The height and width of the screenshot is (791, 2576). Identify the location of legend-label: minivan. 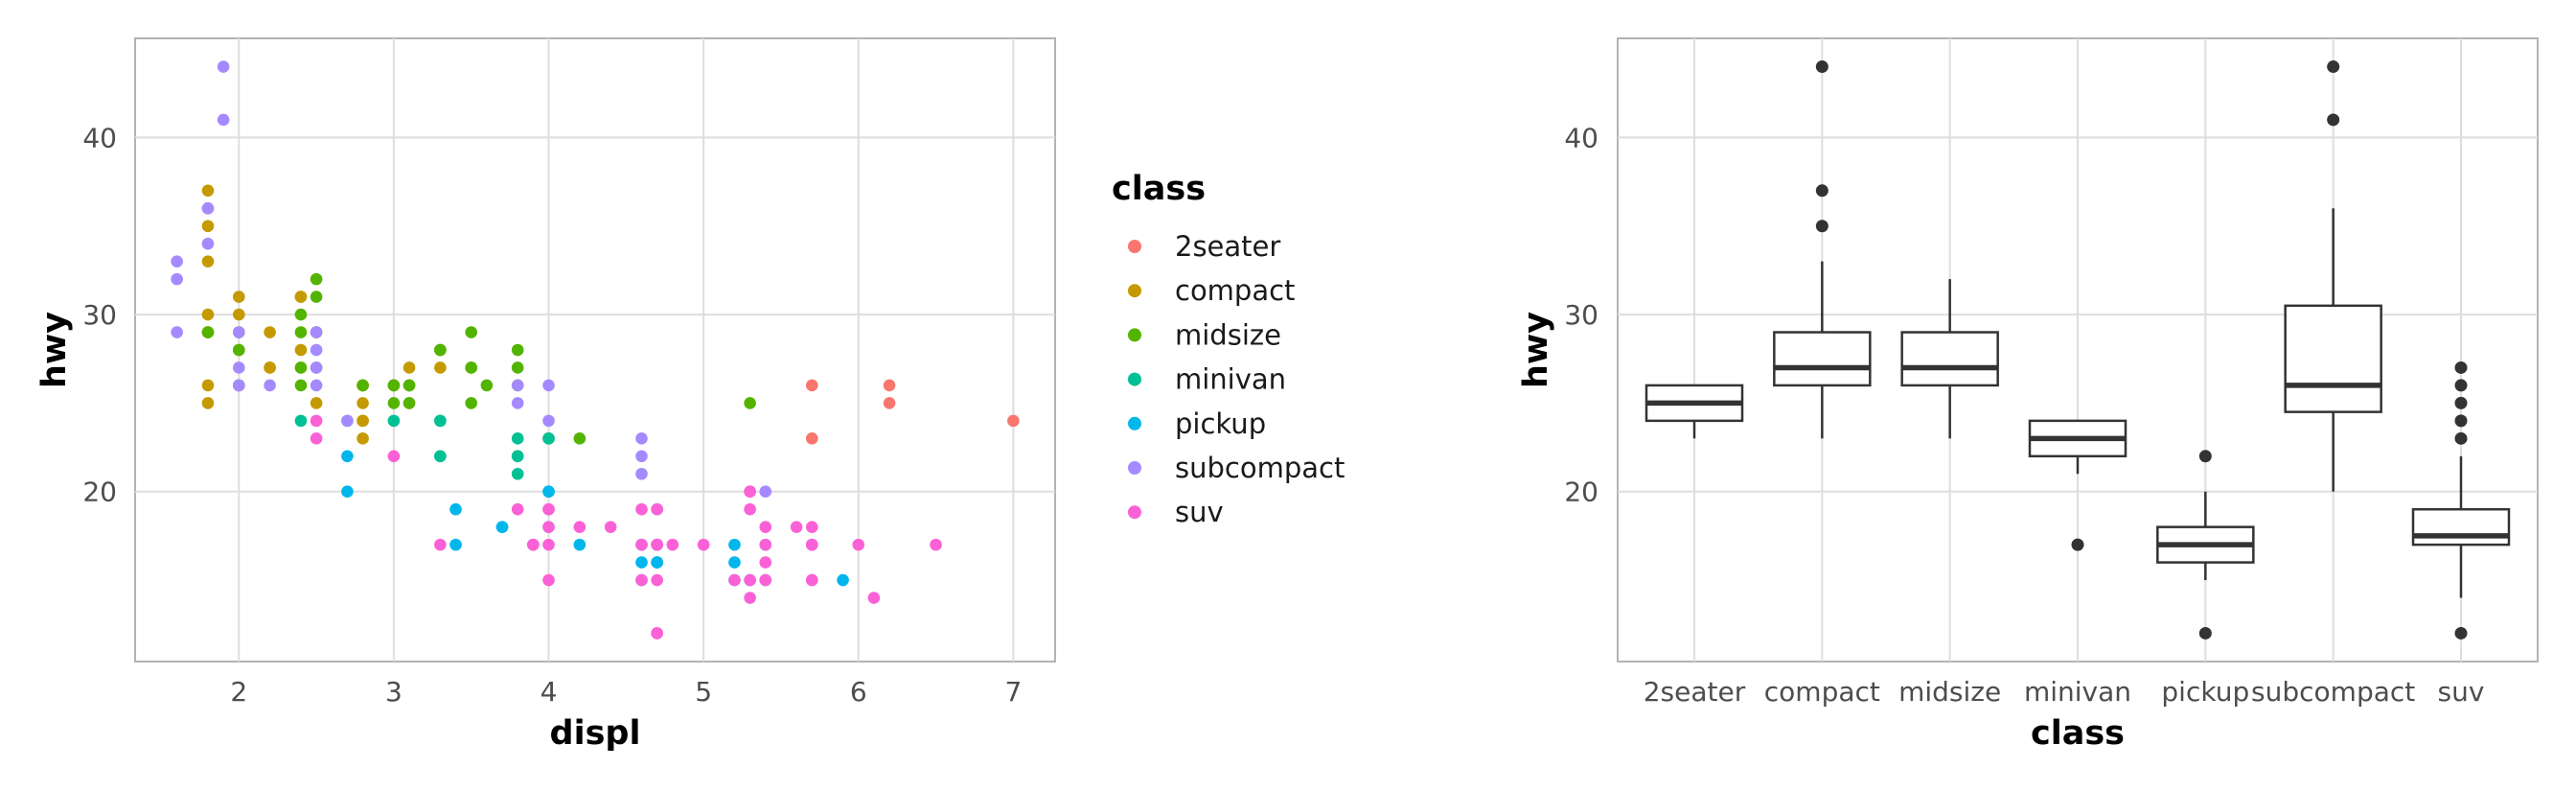
(1230, 379).